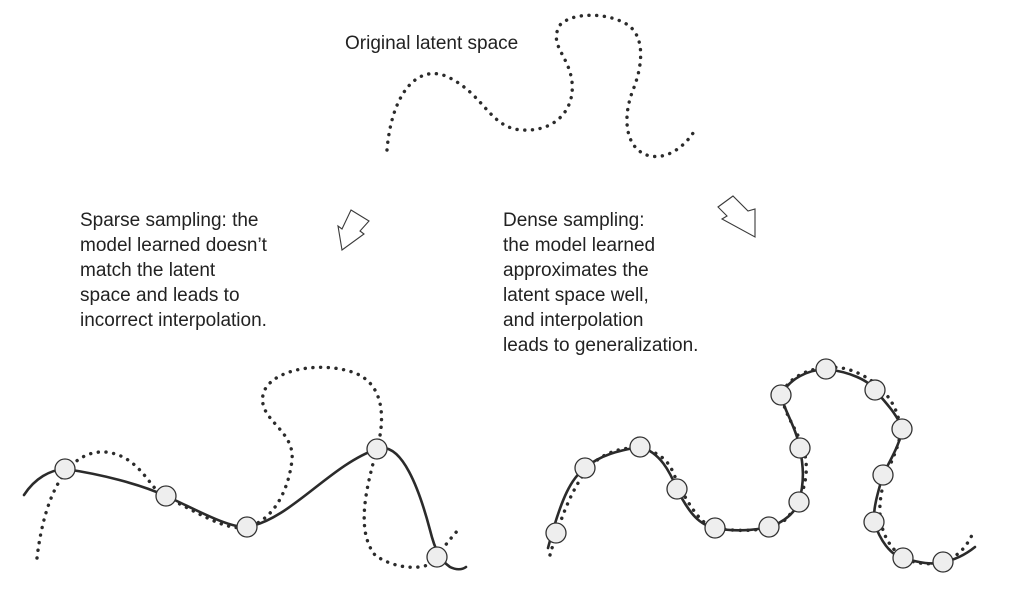 This screenshot has width=1016, height=604. What do you see at coordinates (174, 245) in the screenshot?
I see `sparse-caption-line-2: model learned doesn’t` at bounding box center [174, 245].